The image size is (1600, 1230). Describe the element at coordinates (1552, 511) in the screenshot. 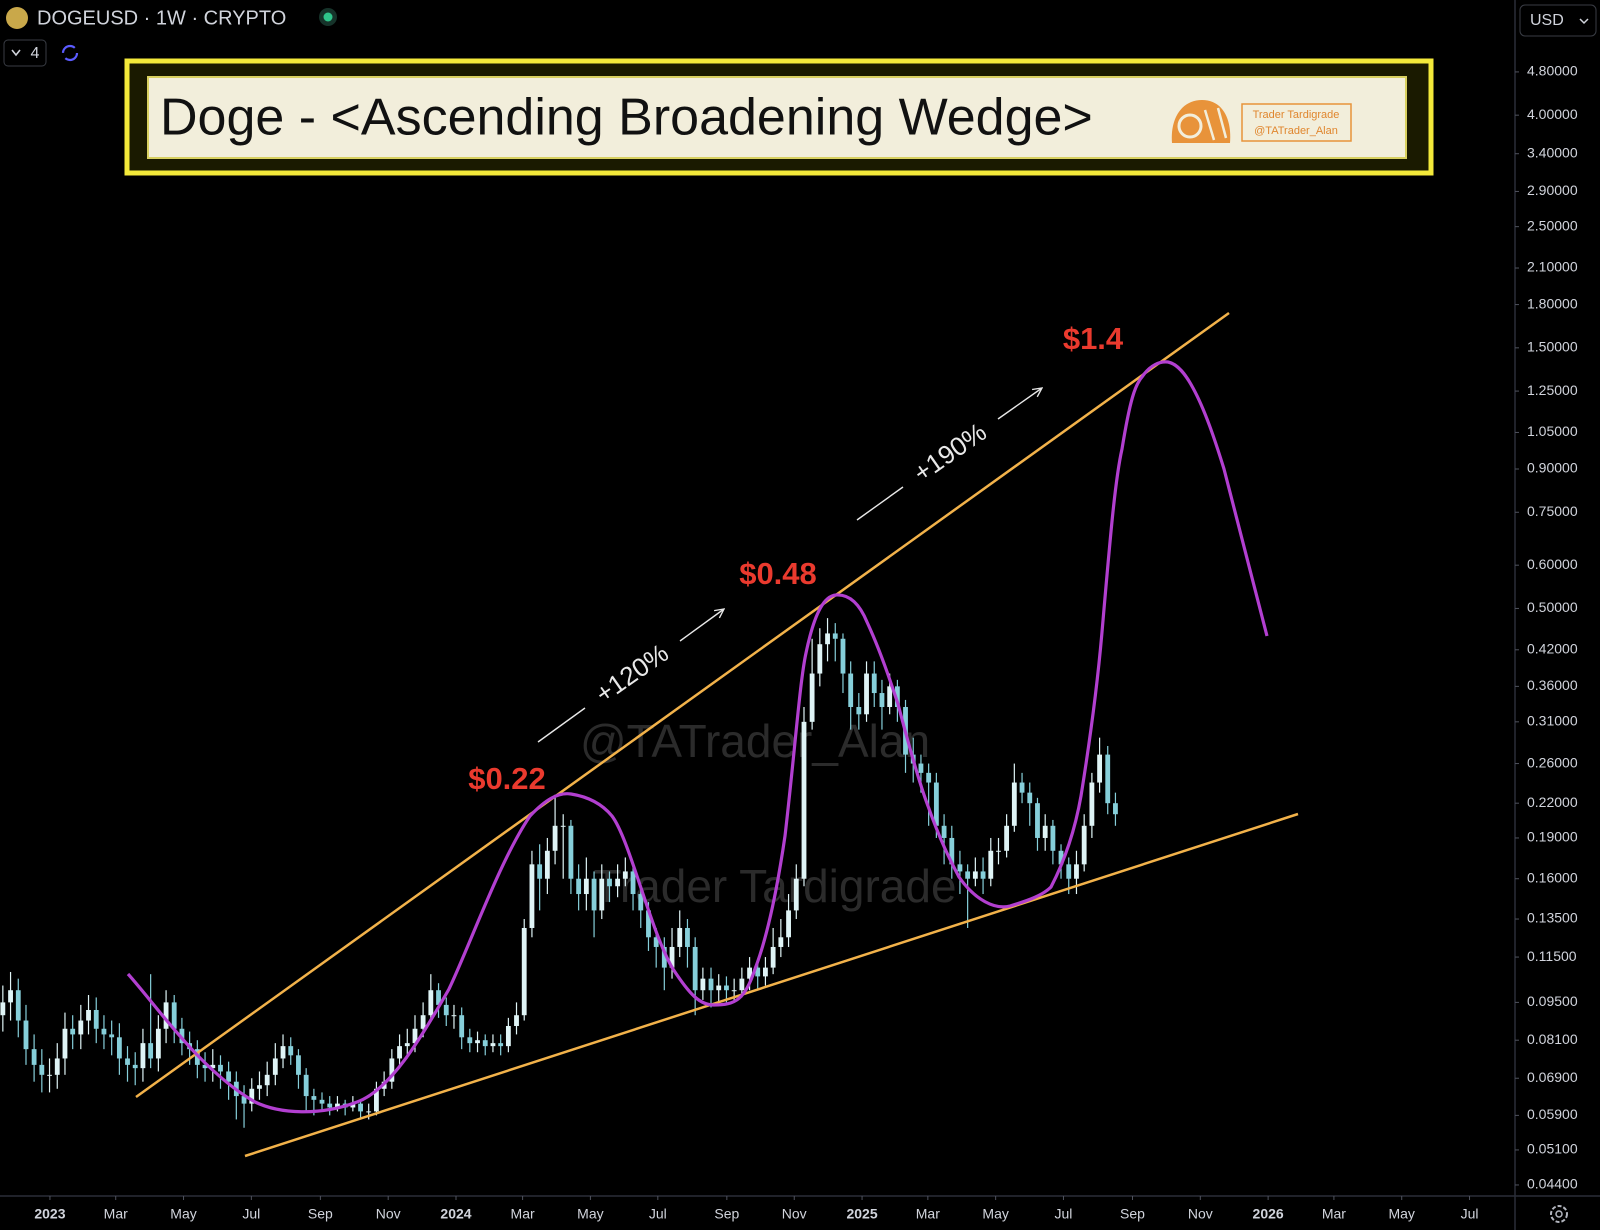

I see `y-tick-label: 0.75000` at that location.